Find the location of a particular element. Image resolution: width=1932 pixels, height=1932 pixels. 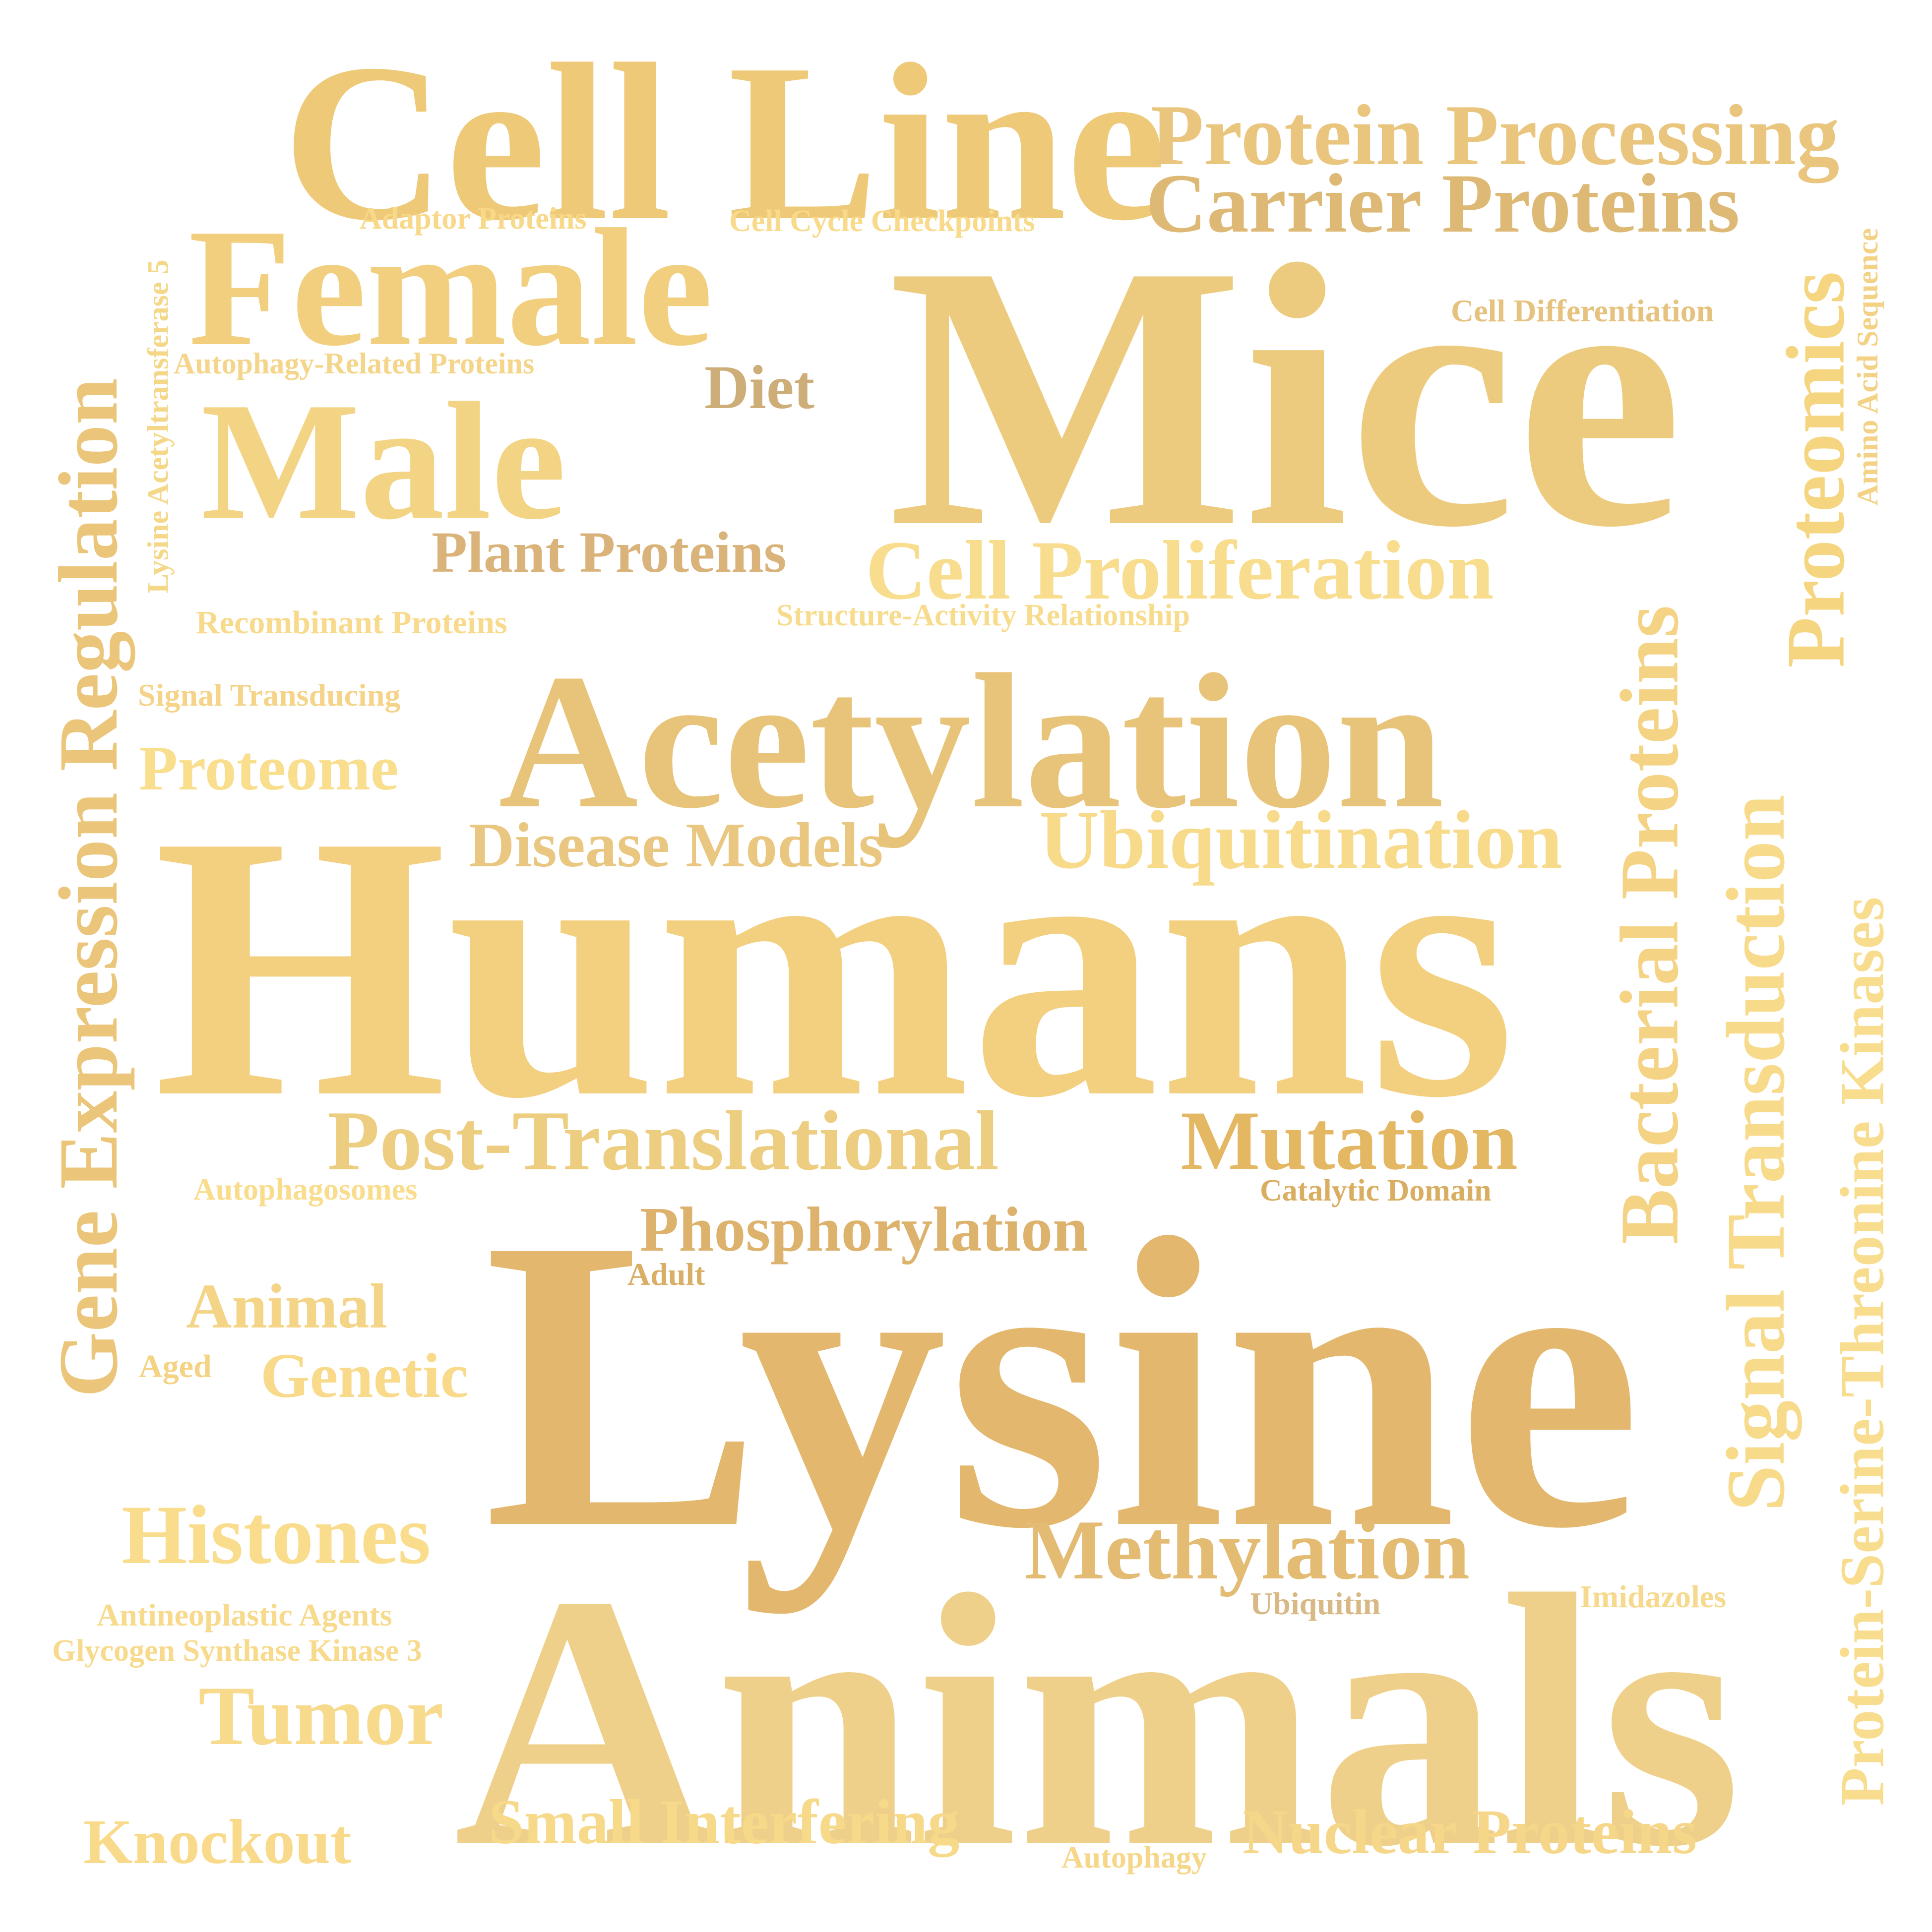

word-proteome: Proteome is located at coordinates (269, 768).